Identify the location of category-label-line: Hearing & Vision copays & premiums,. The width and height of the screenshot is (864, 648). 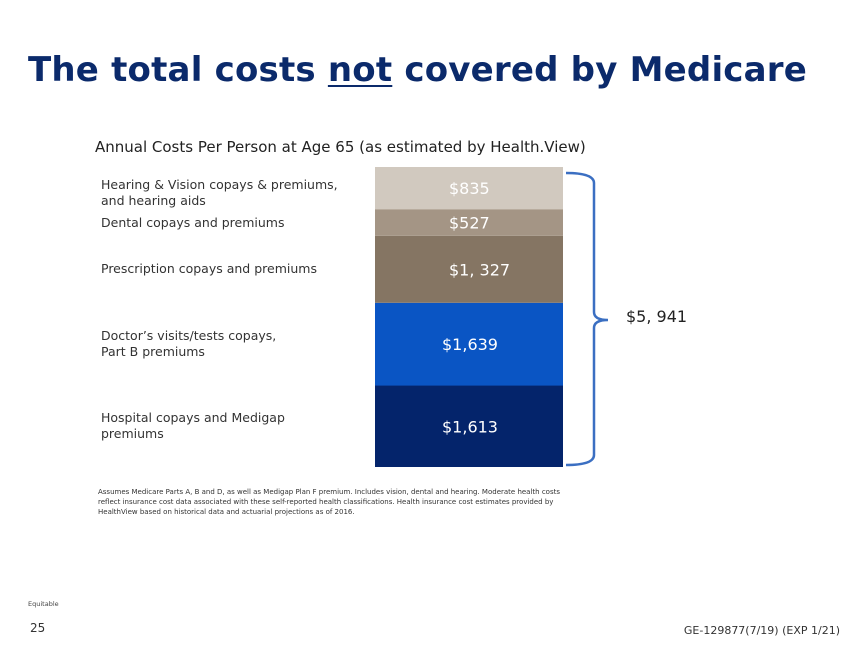
(219, 184).